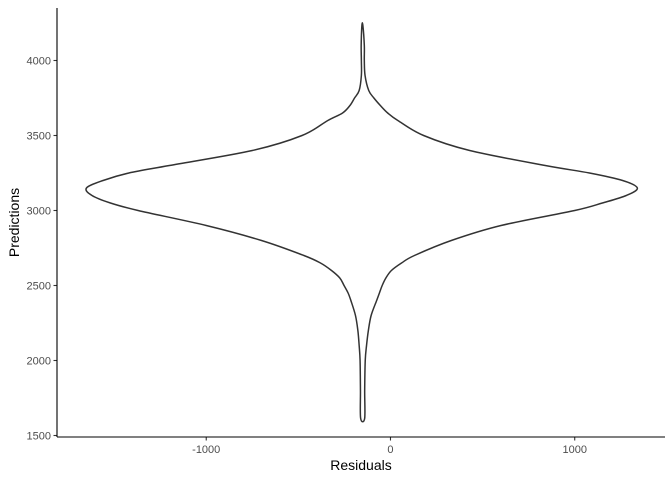 The image size is (672, 480). Describe the element at coordinates (14, 222) in the screenshot. I see `y-axis-title: Predictions` at that location.